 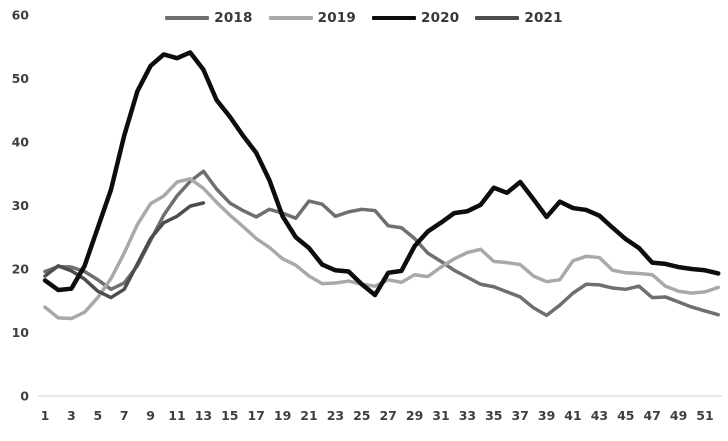 What do you see at coordinates (24, 396) in the screenshot?
I see `y-tick-label: 0` at bounding box center [24, 396].